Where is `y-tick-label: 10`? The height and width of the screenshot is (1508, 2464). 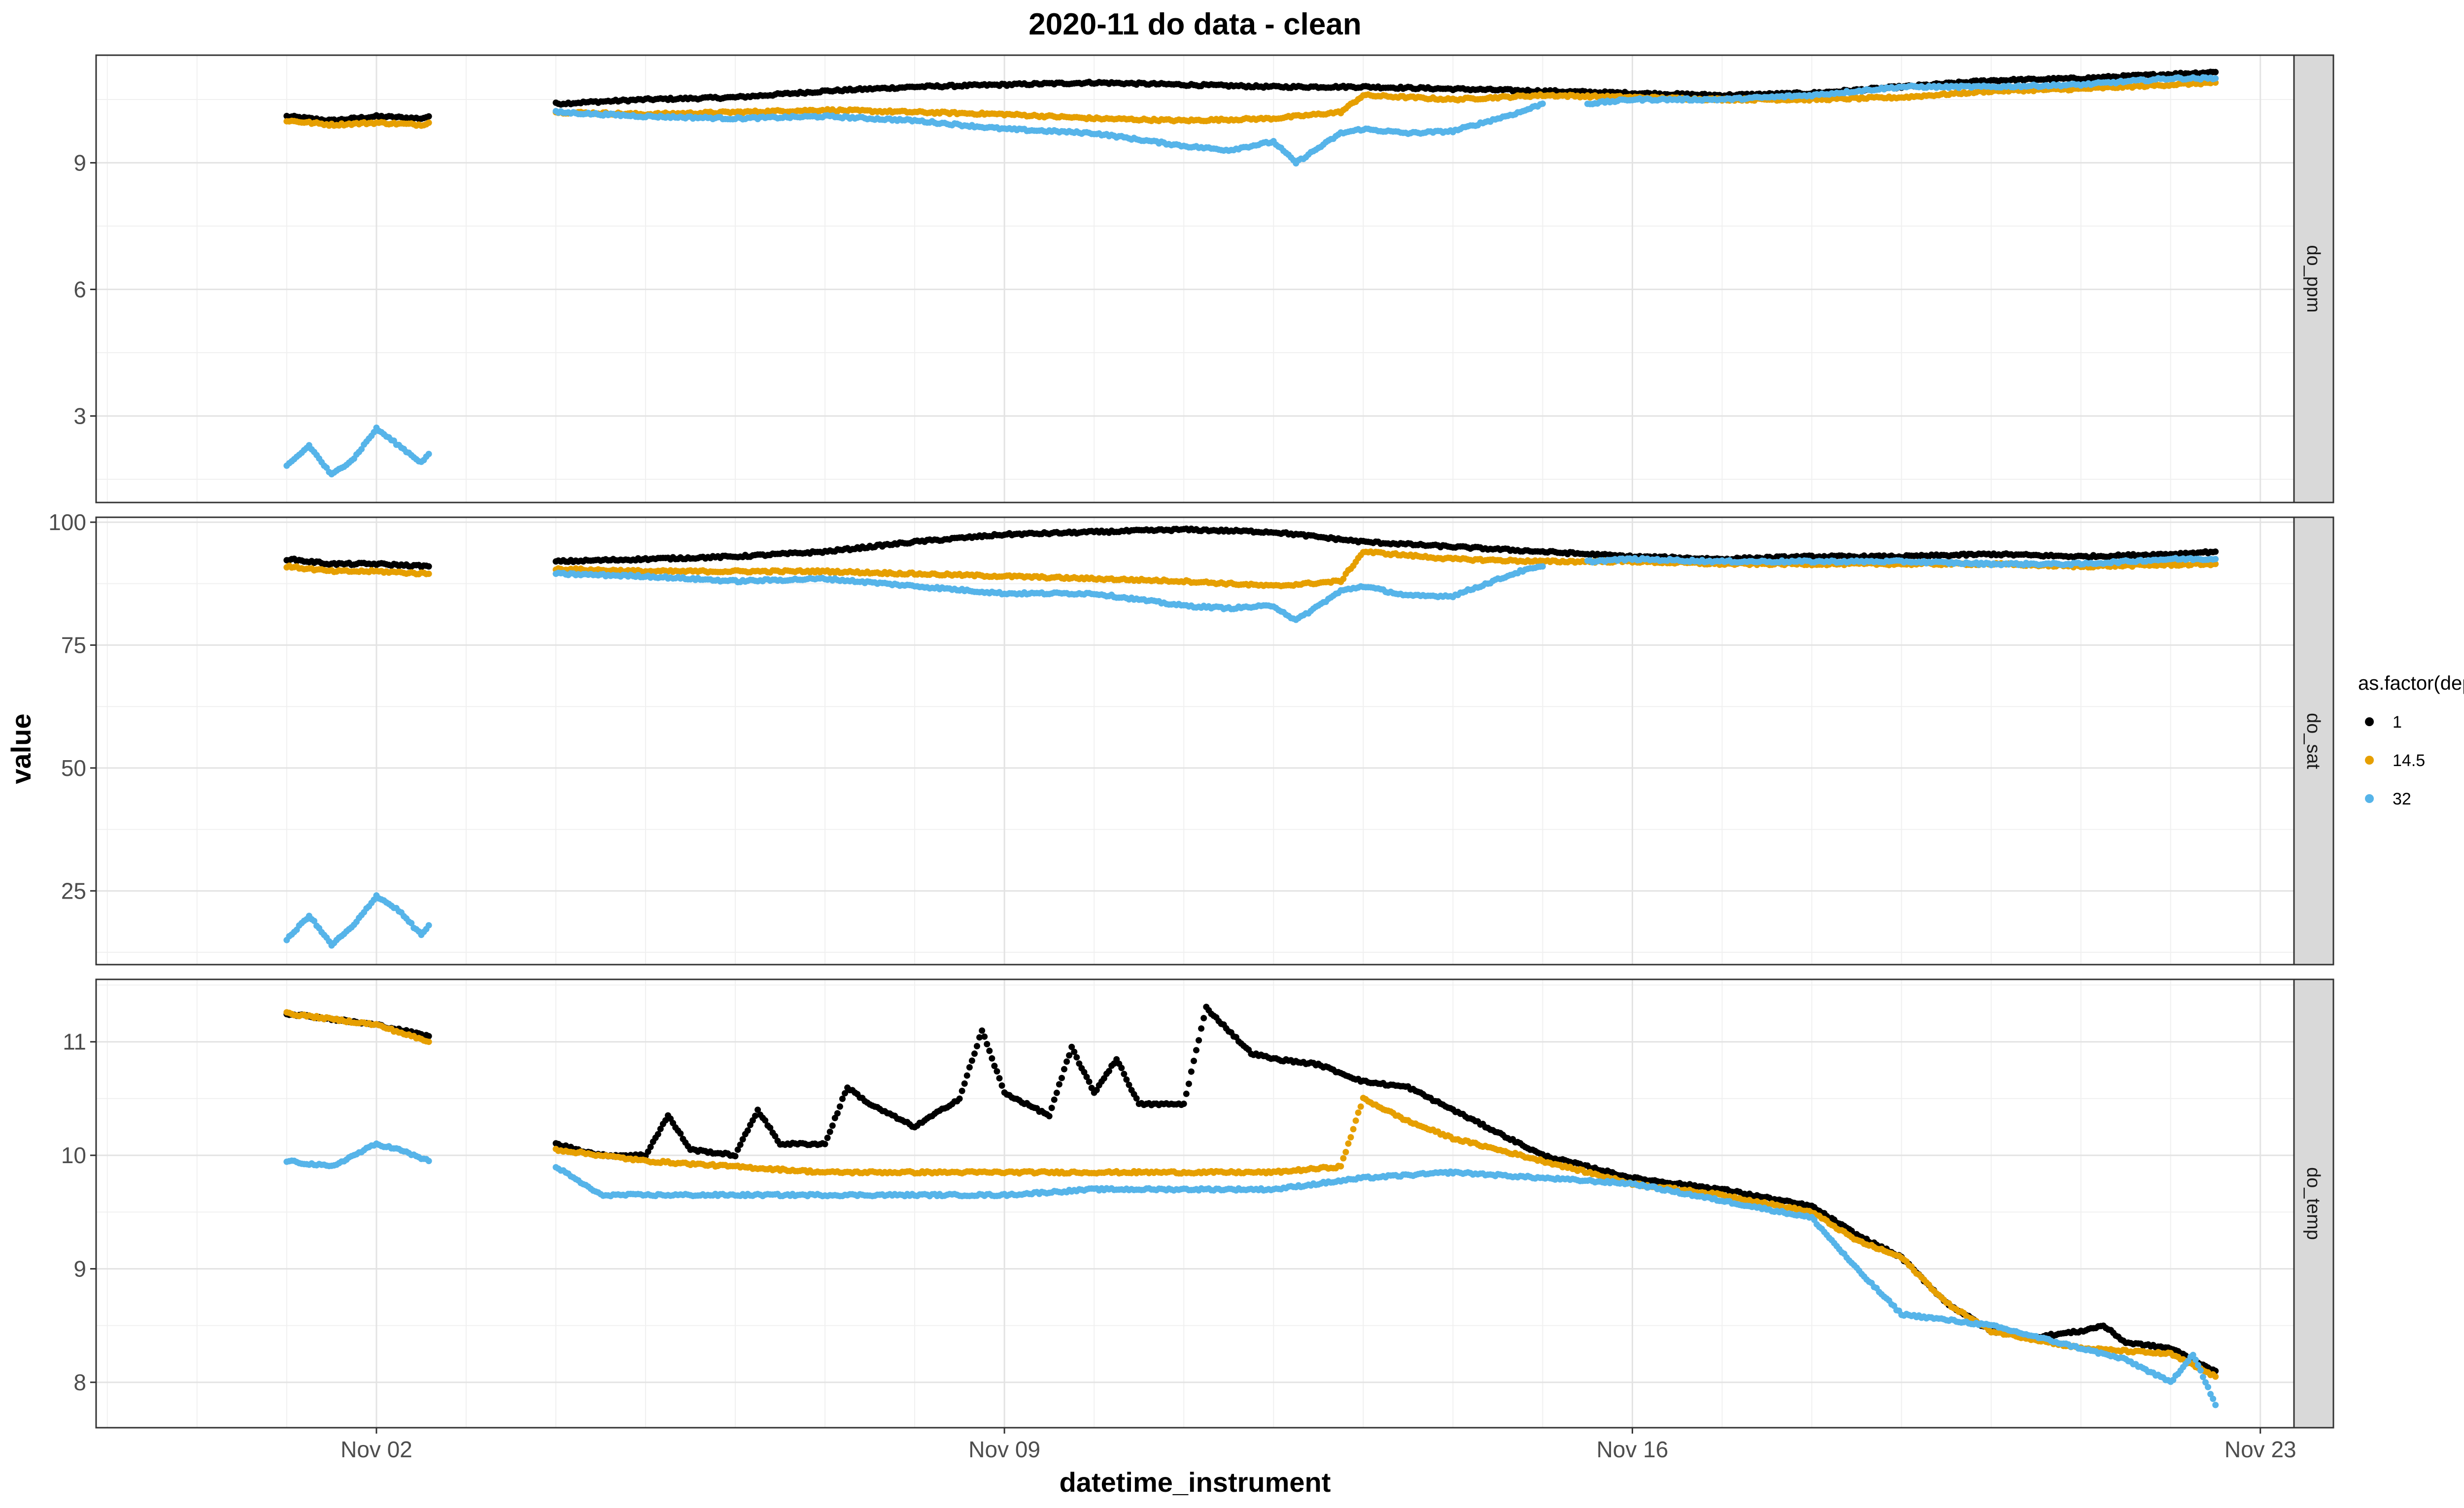 y-tick-label: 10 is located at coordinates (73, 1155).